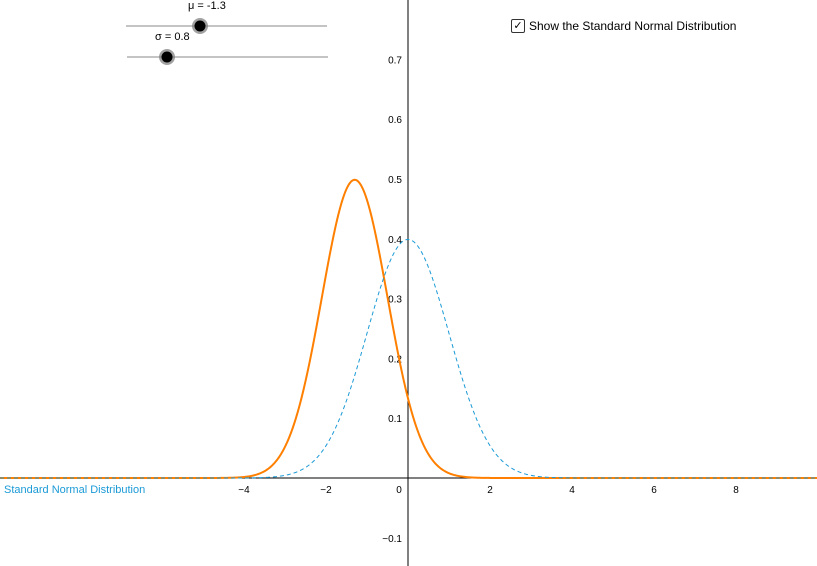 Image resolution: width=817 pixels, height=566 pixels. What do you see at coordinates (654, 490) in the screenshot?
I see `x-tick-label: 6` at bounding box center [654, 490].